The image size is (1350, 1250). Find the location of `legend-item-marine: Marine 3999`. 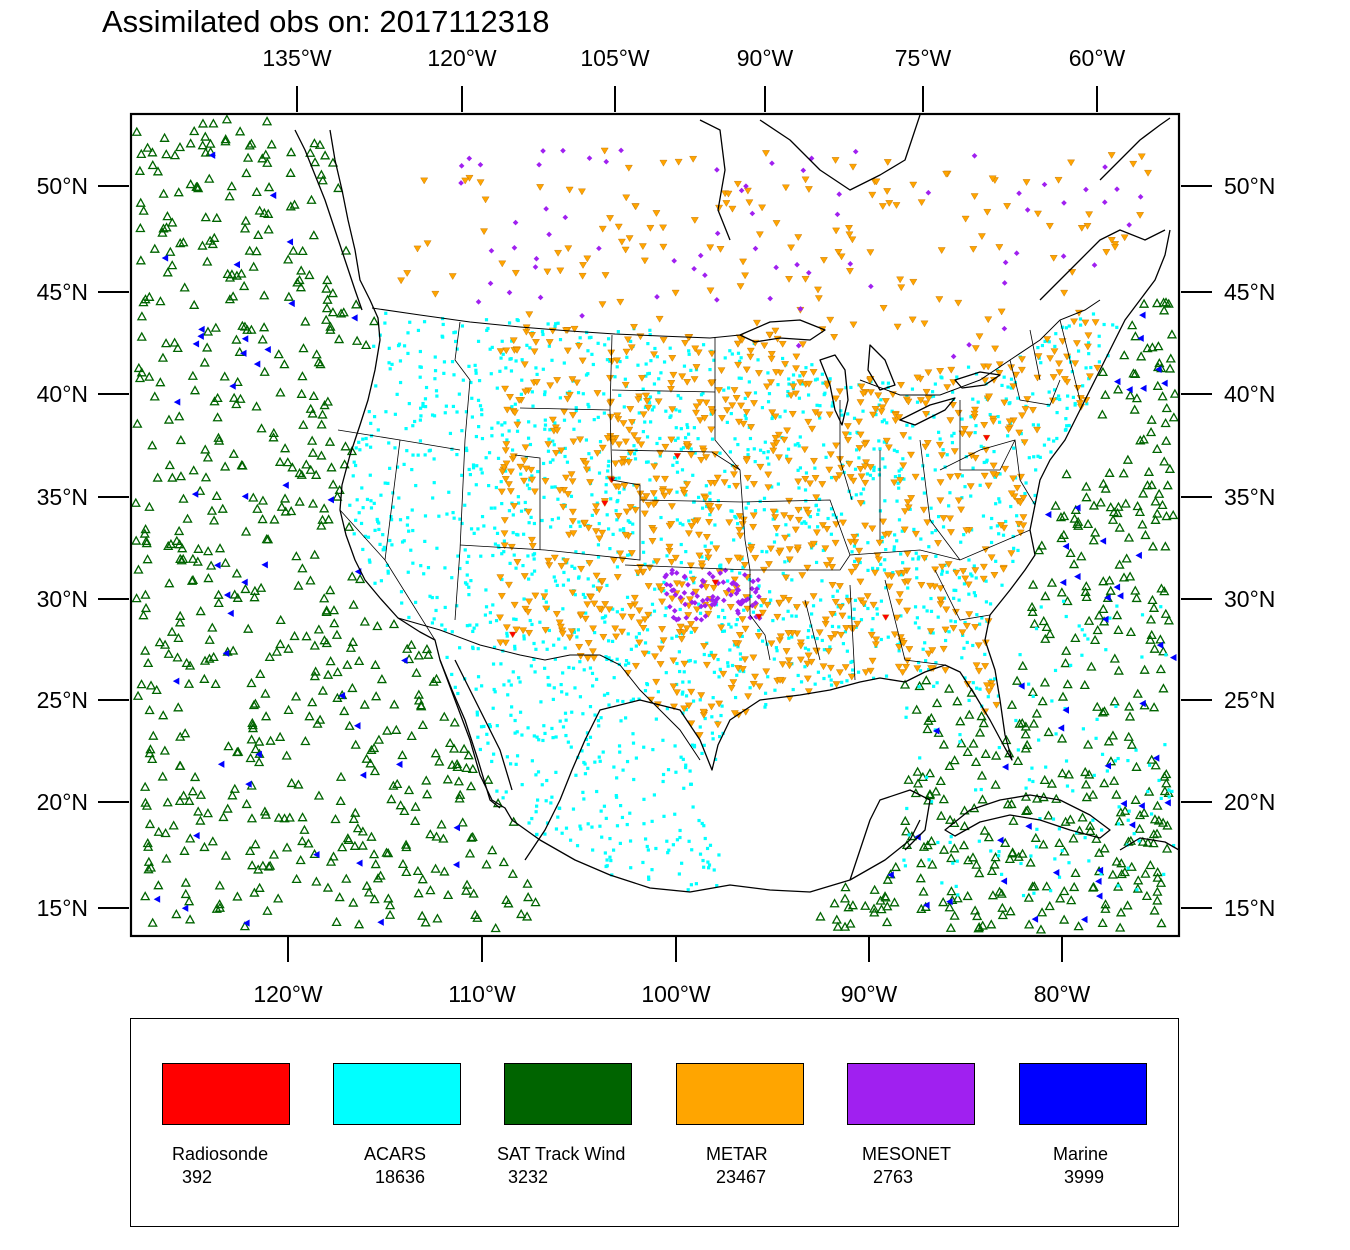

legend-item-marine: Marine 3999 is located at coordinates (1084, 1125).